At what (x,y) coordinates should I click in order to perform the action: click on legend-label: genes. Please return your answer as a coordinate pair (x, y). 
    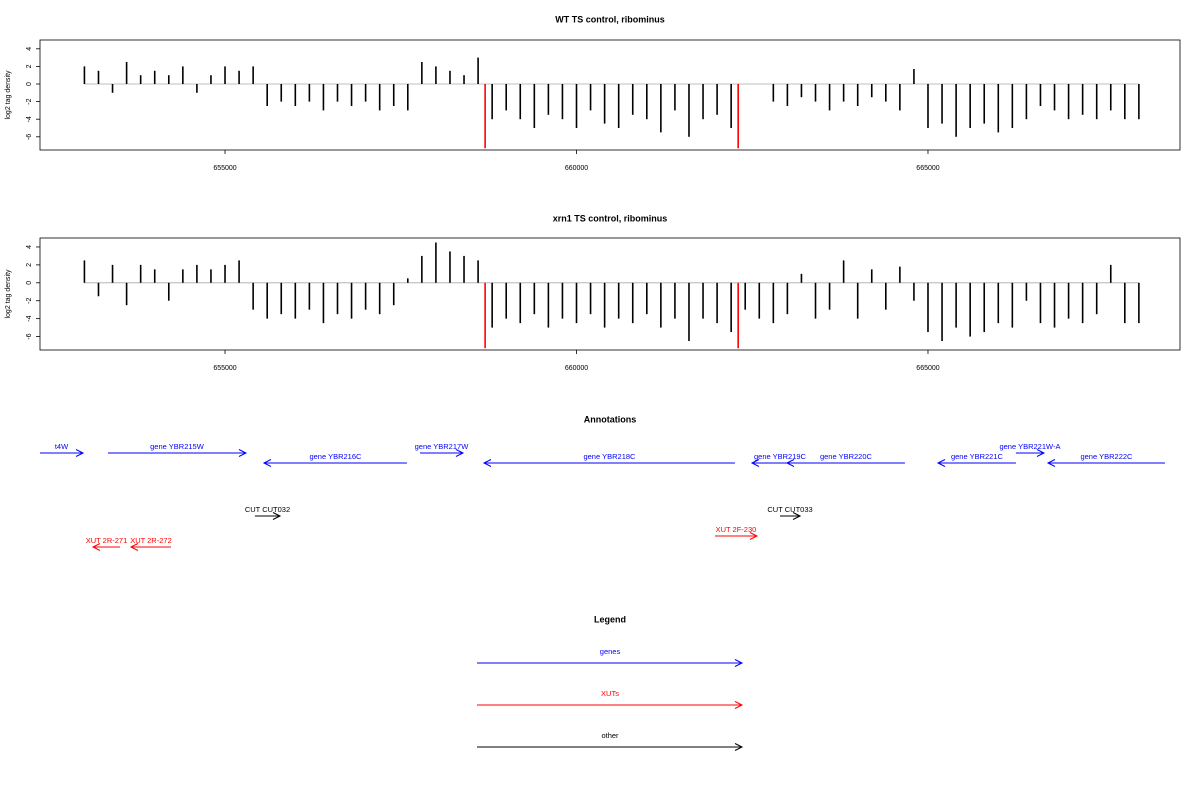
    Looking at the image, I should click on (610, 651).